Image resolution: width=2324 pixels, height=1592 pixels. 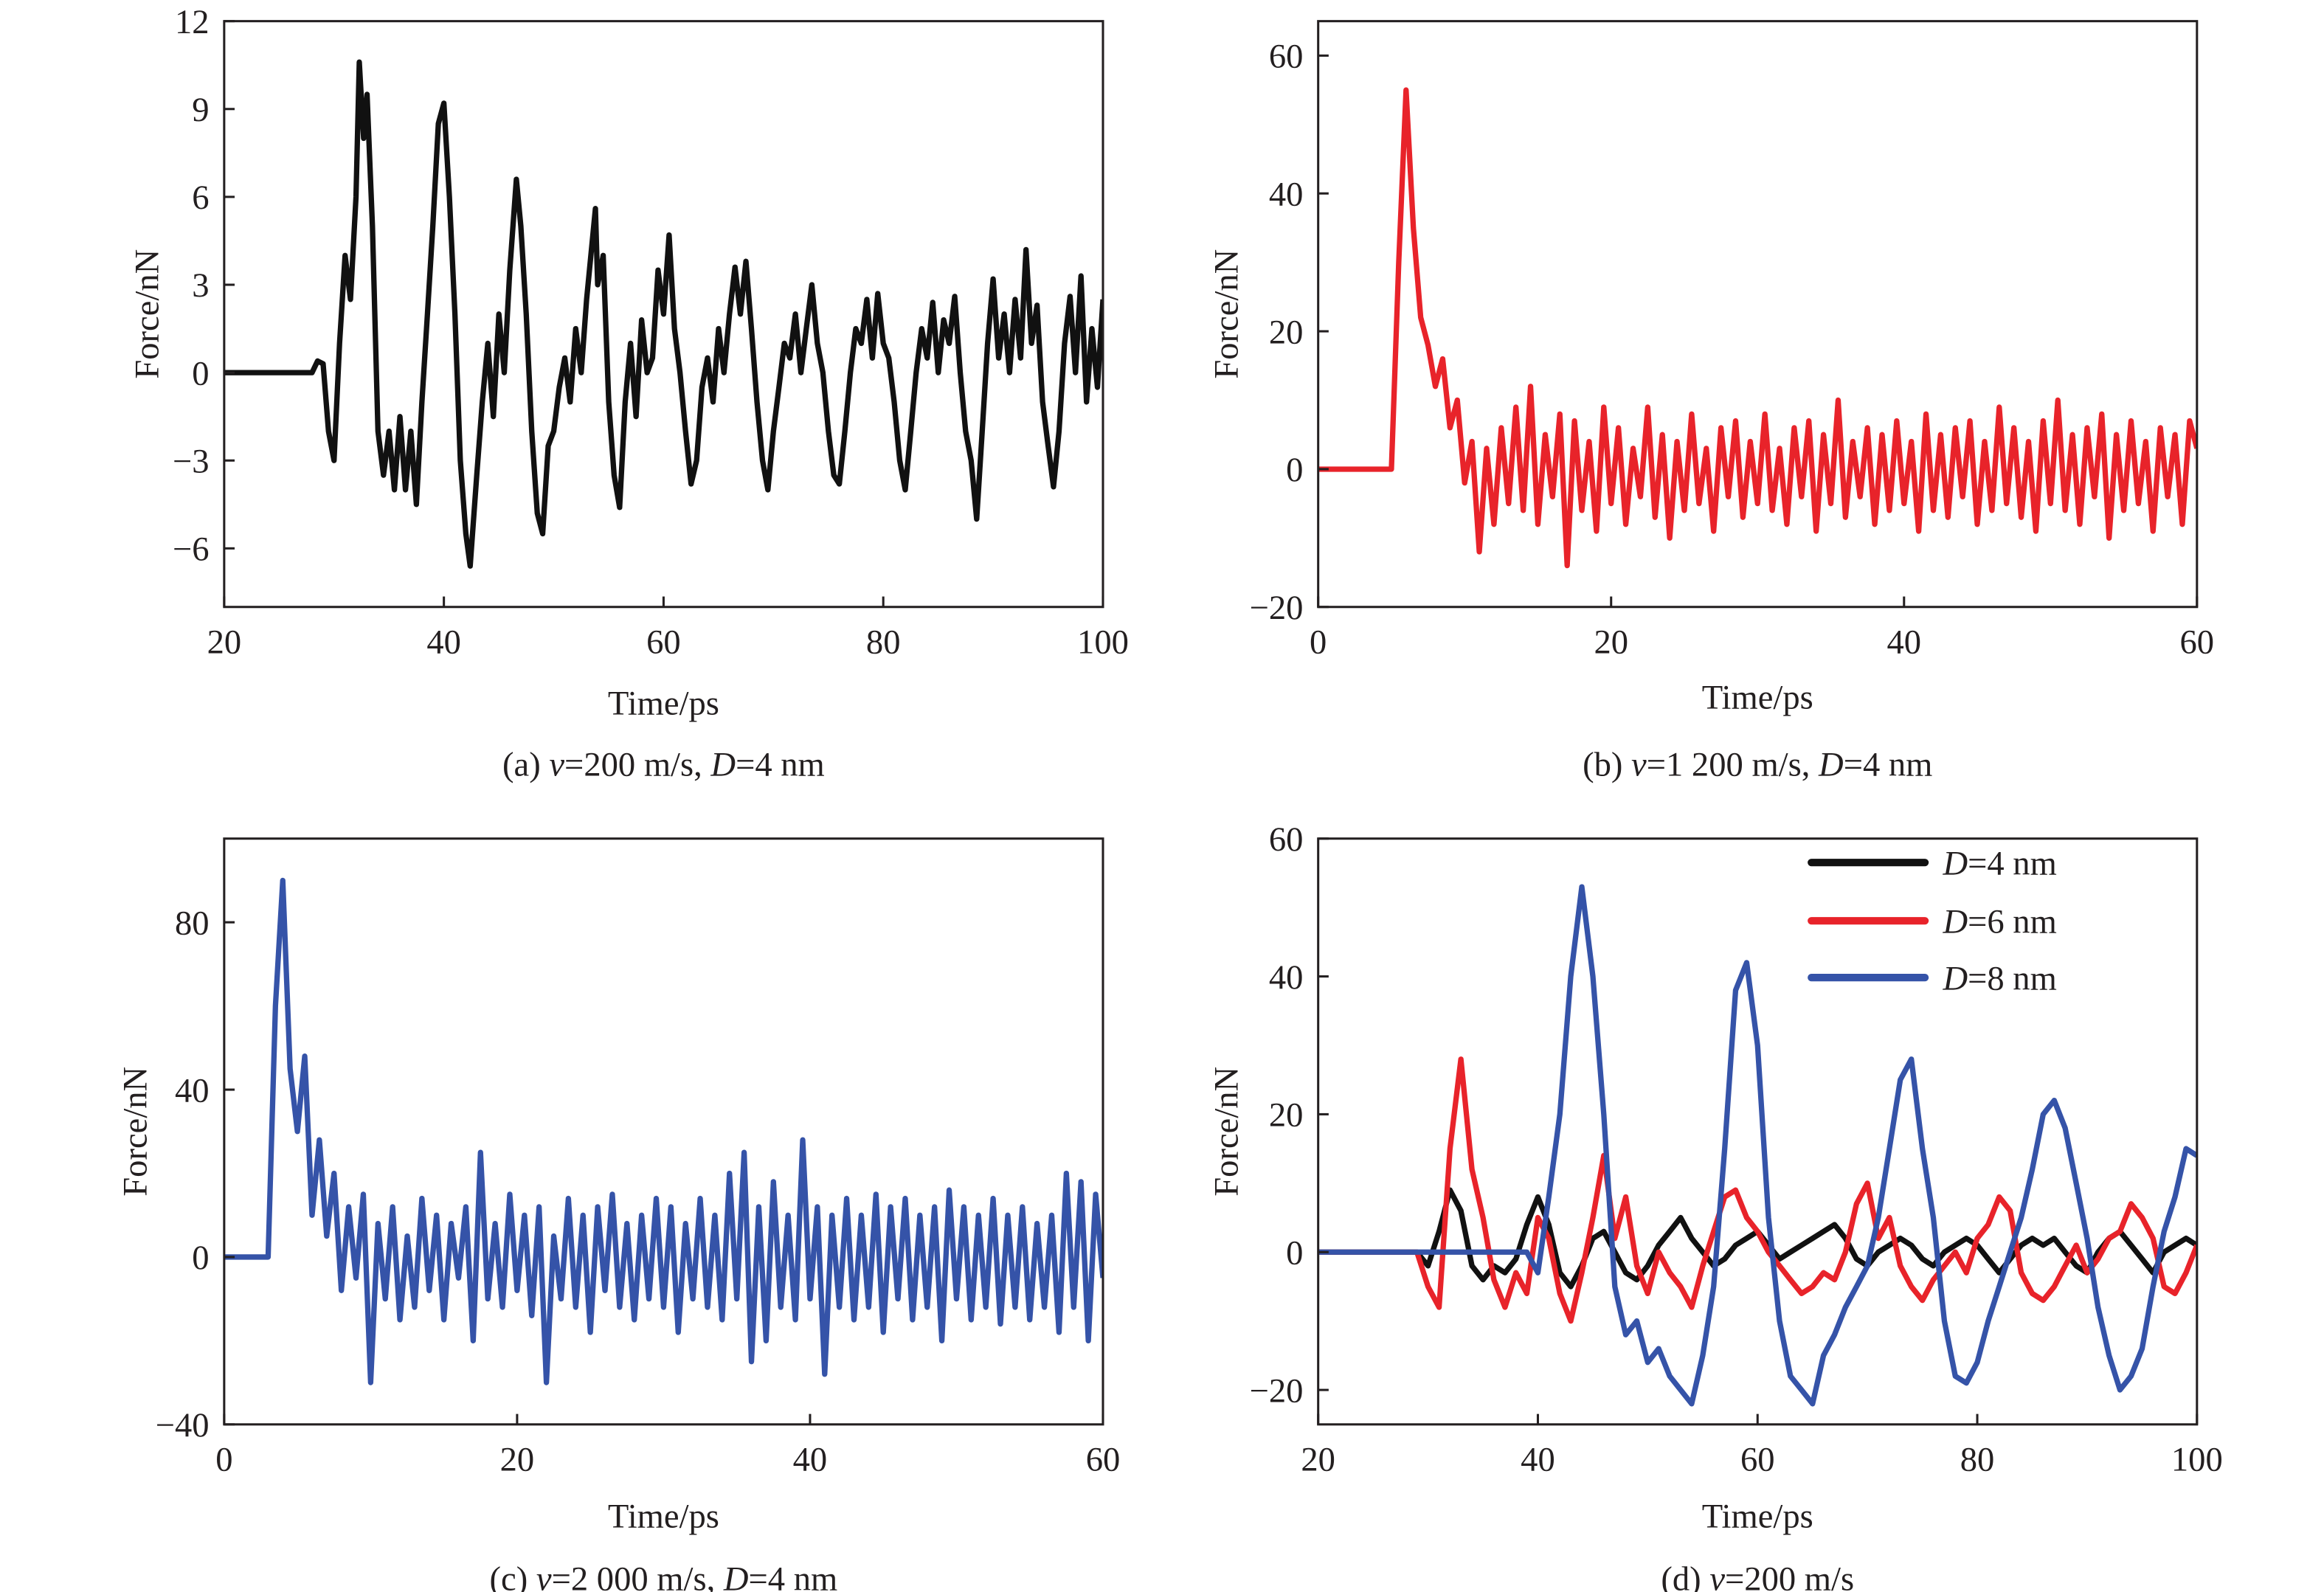 I want to click on y-tick-label: −6, so click(x=191, y=549).